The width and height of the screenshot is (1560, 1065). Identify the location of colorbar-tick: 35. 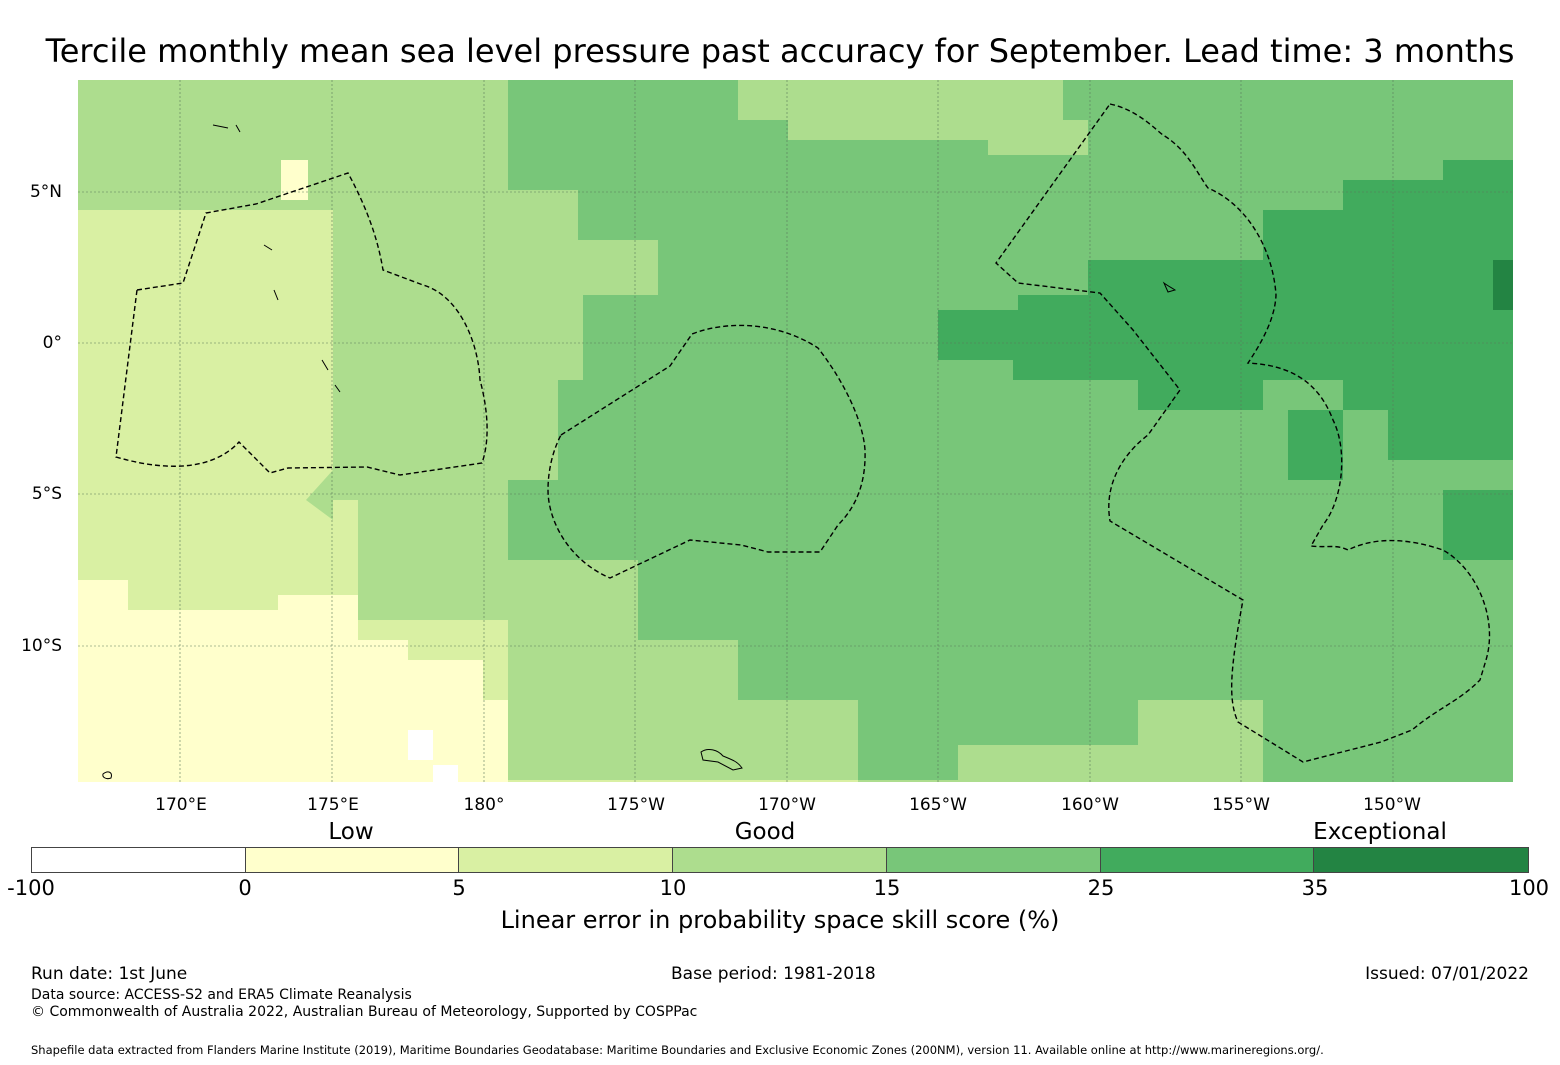
(1315, 888).